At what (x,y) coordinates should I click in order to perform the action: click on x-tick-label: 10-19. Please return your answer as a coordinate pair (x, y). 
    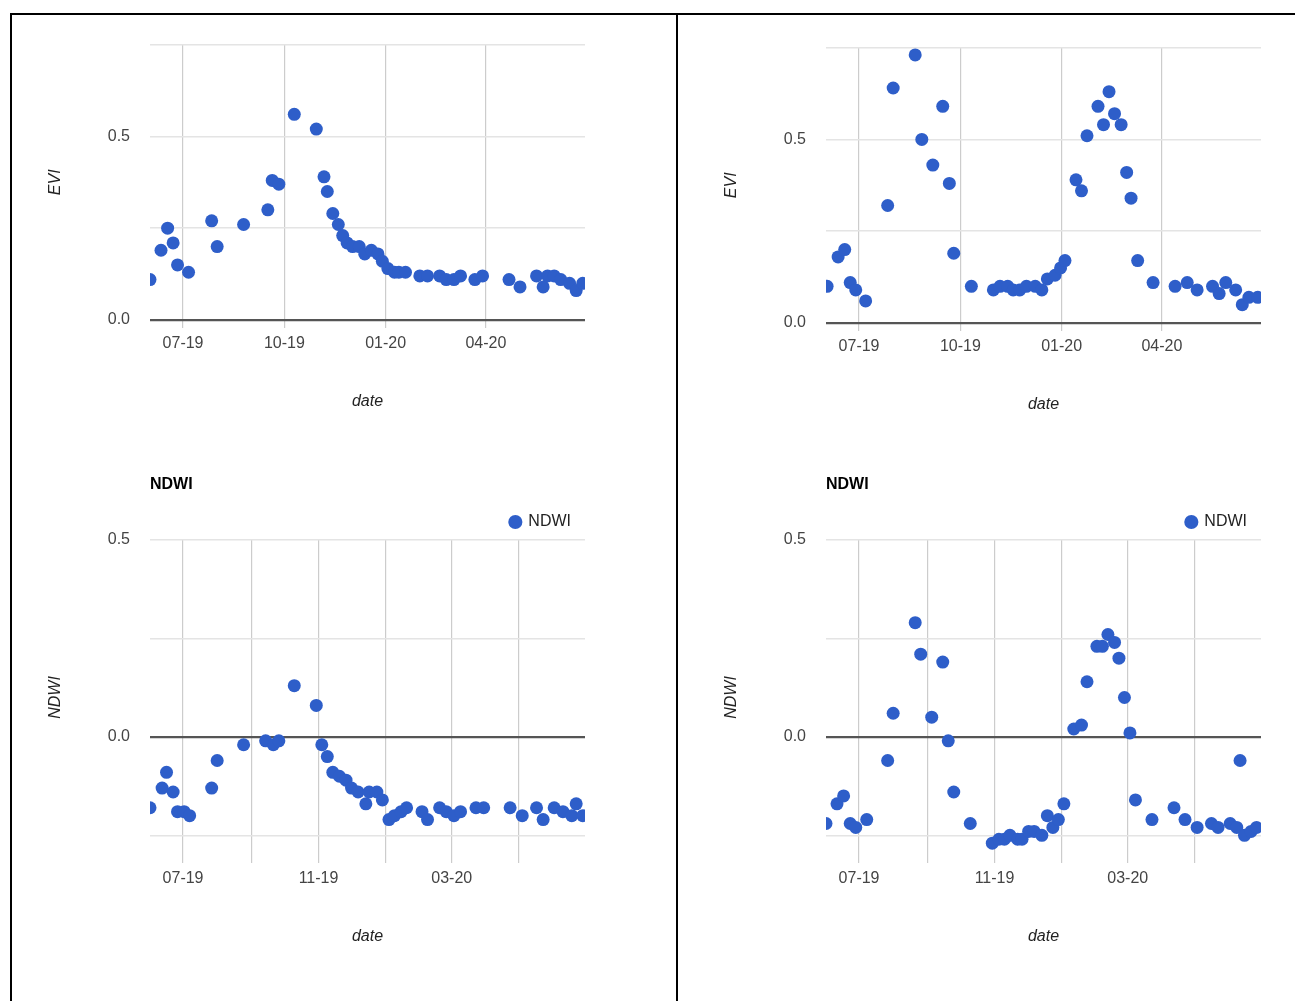
    Looking at the image, I should click on (284, 343).